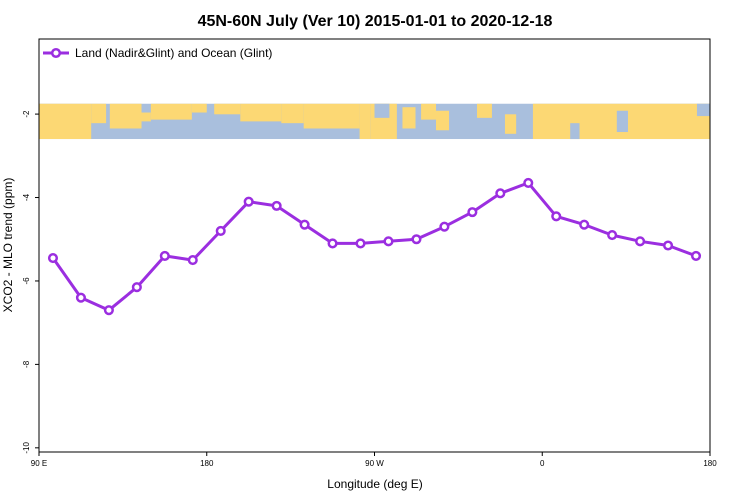  I want to click on legend: Land (Nadir&Glint) and Ocean (Glint), so click(157, 53).